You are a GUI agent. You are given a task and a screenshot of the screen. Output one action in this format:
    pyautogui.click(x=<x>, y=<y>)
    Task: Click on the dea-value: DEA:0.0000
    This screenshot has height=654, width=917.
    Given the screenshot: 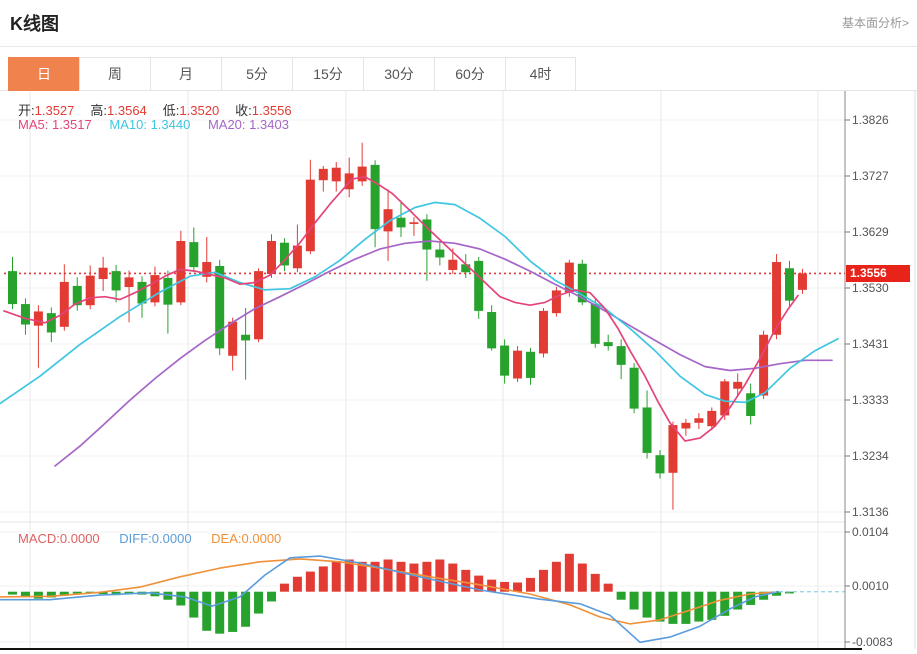 What is the action you would take?
    pyautogui.click(x=246, y=538)
    